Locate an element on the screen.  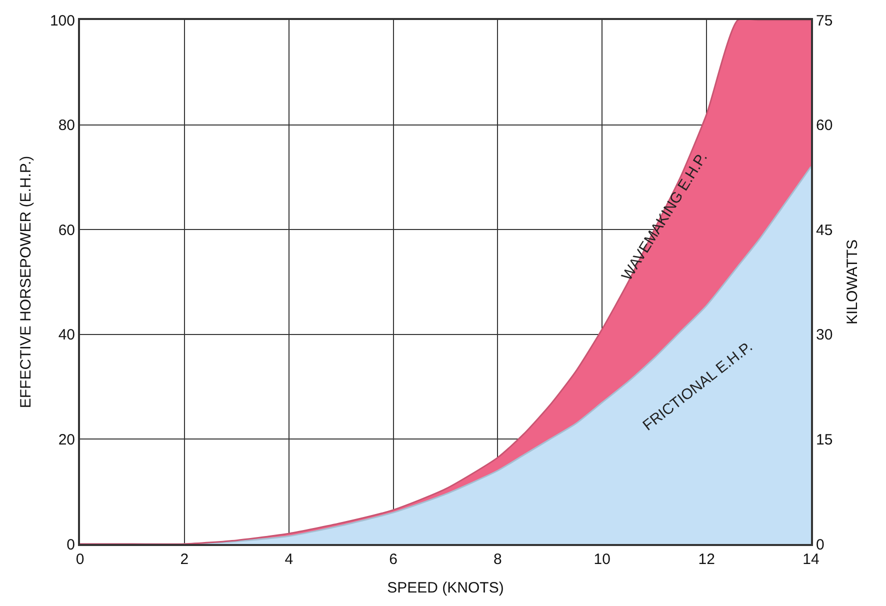
x-tick-label: 4 is located at coordinates (289, 559).